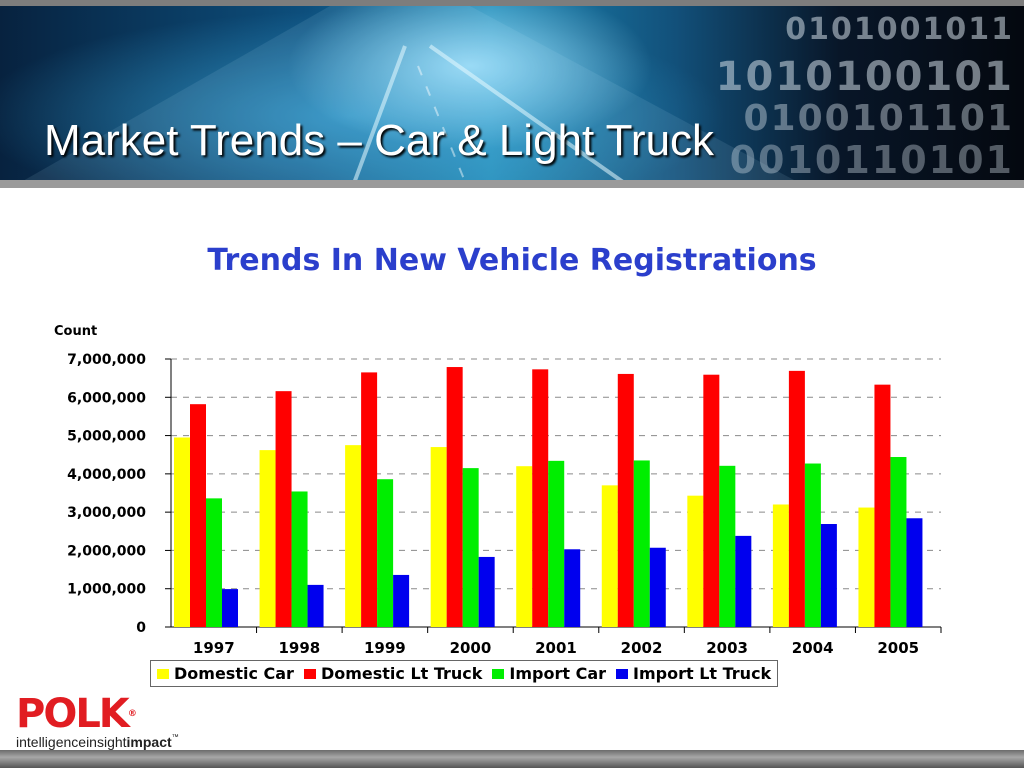  I want to click on x-tick-label: 2003, so click(727, 648).